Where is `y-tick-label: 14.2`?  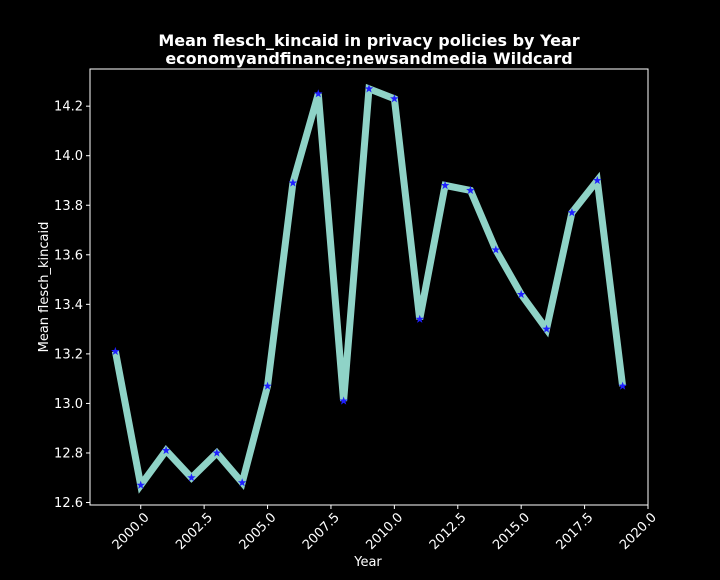
y-tick-label: 14.2 is located at coordinates (68, 107).